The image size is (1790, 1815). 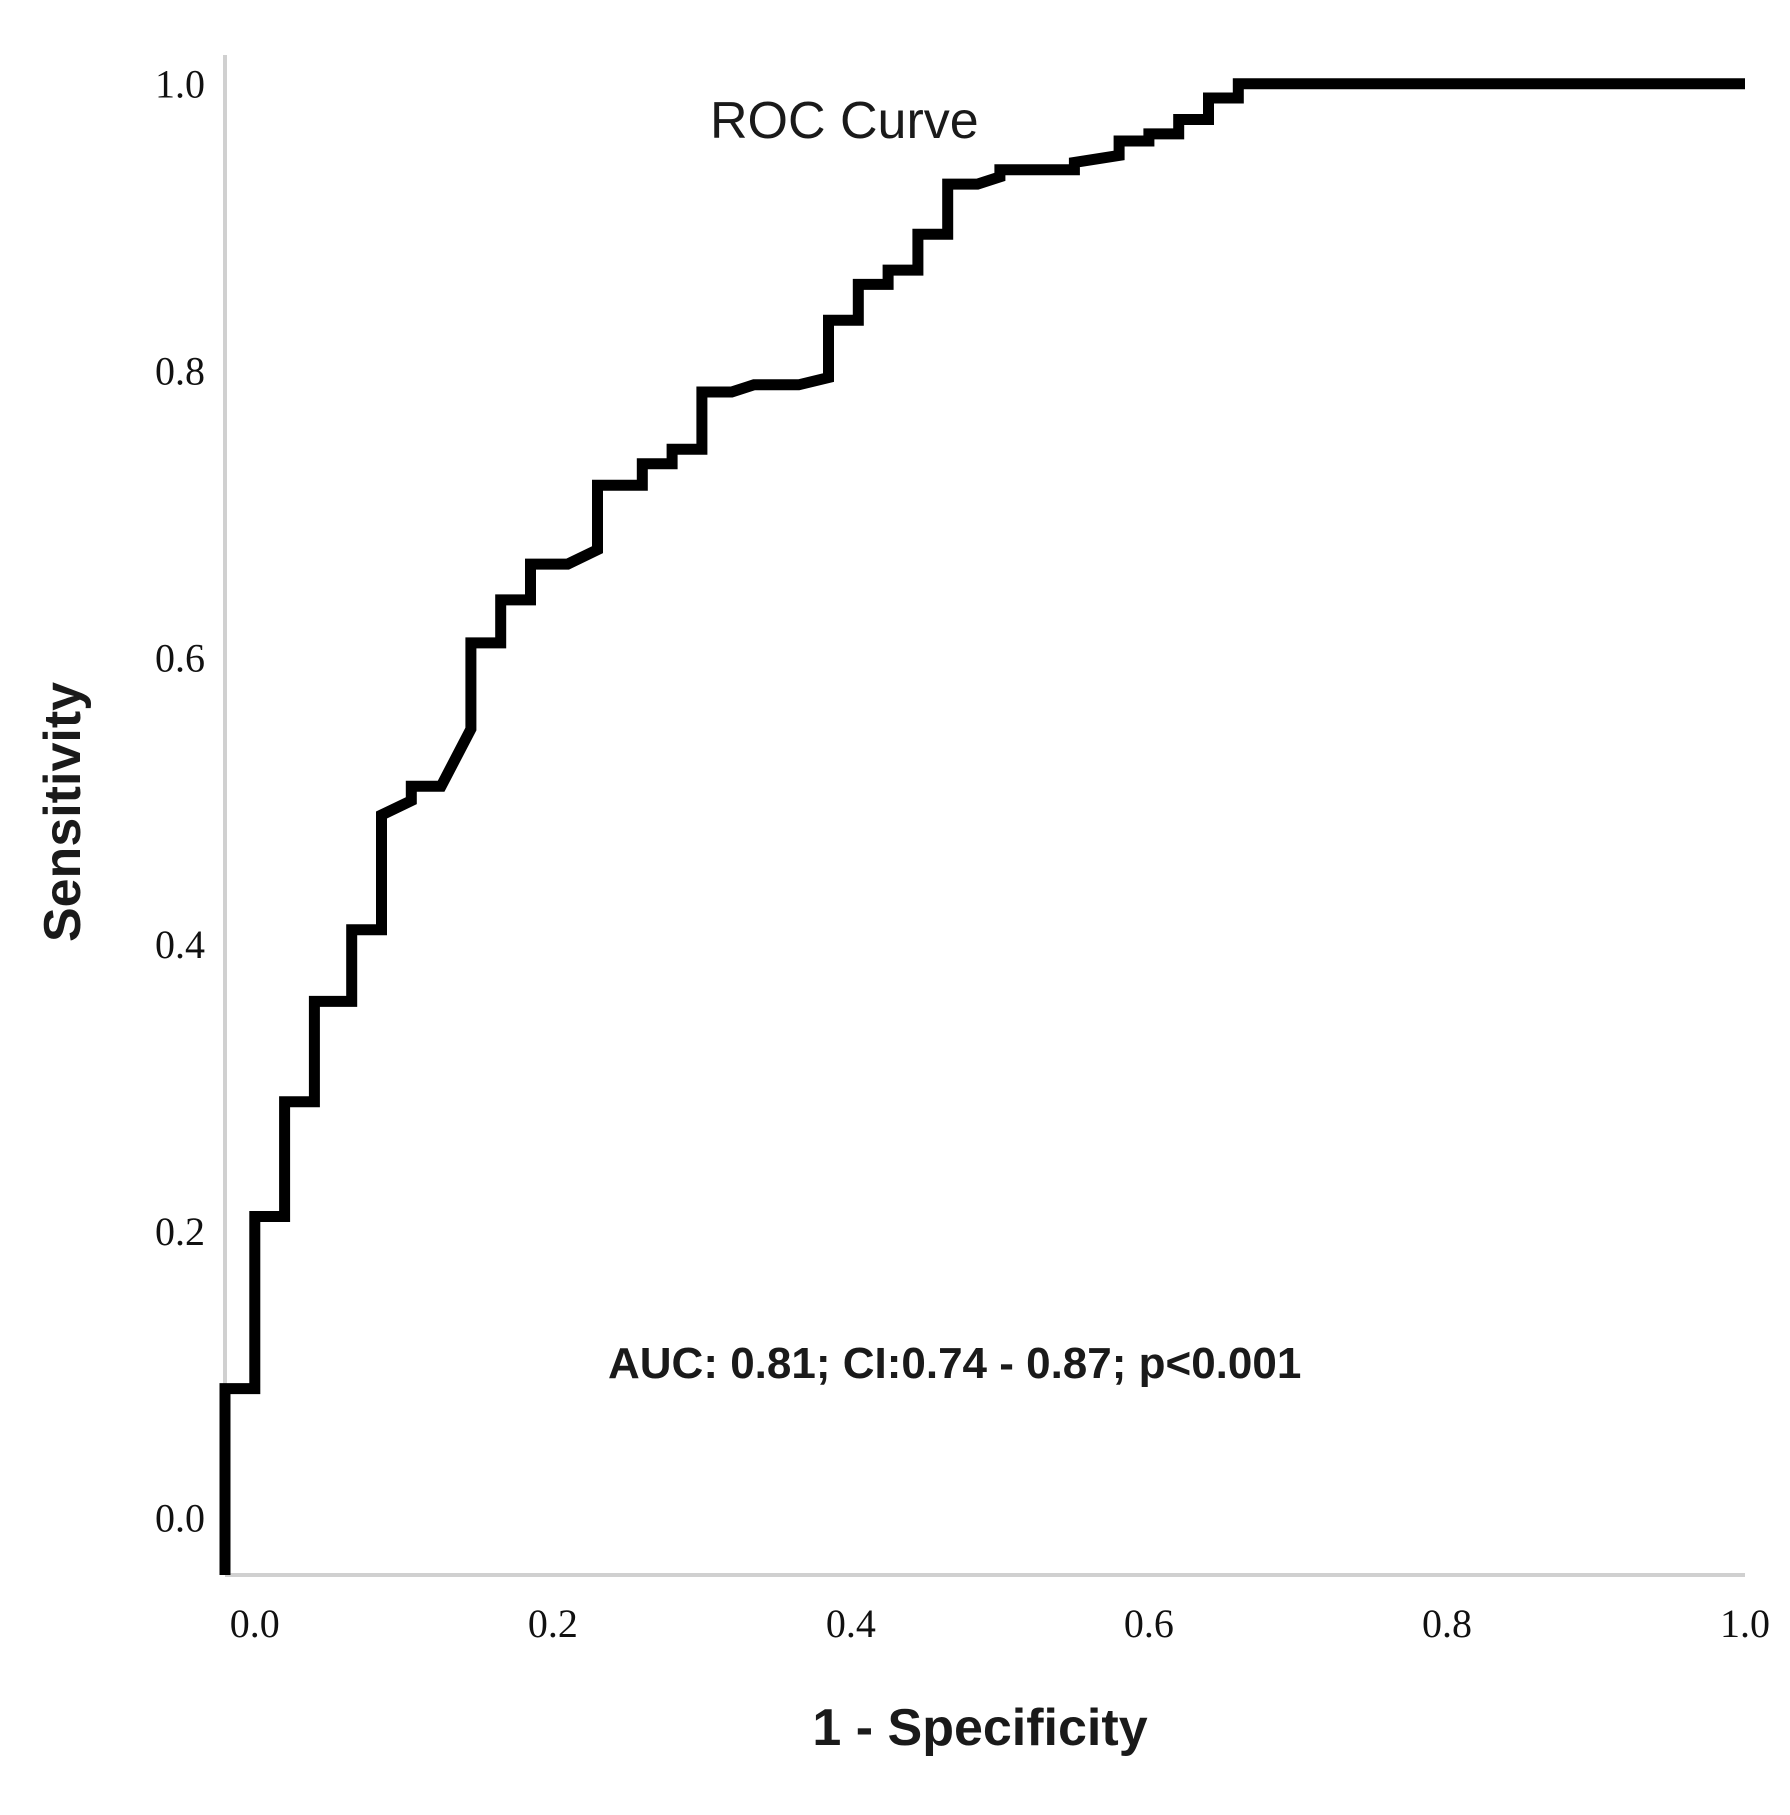 What do you see at coordinates (180, 84) in the screenshot?
I see `y-tick-label: 1.0` at bounding box center [180, 84].